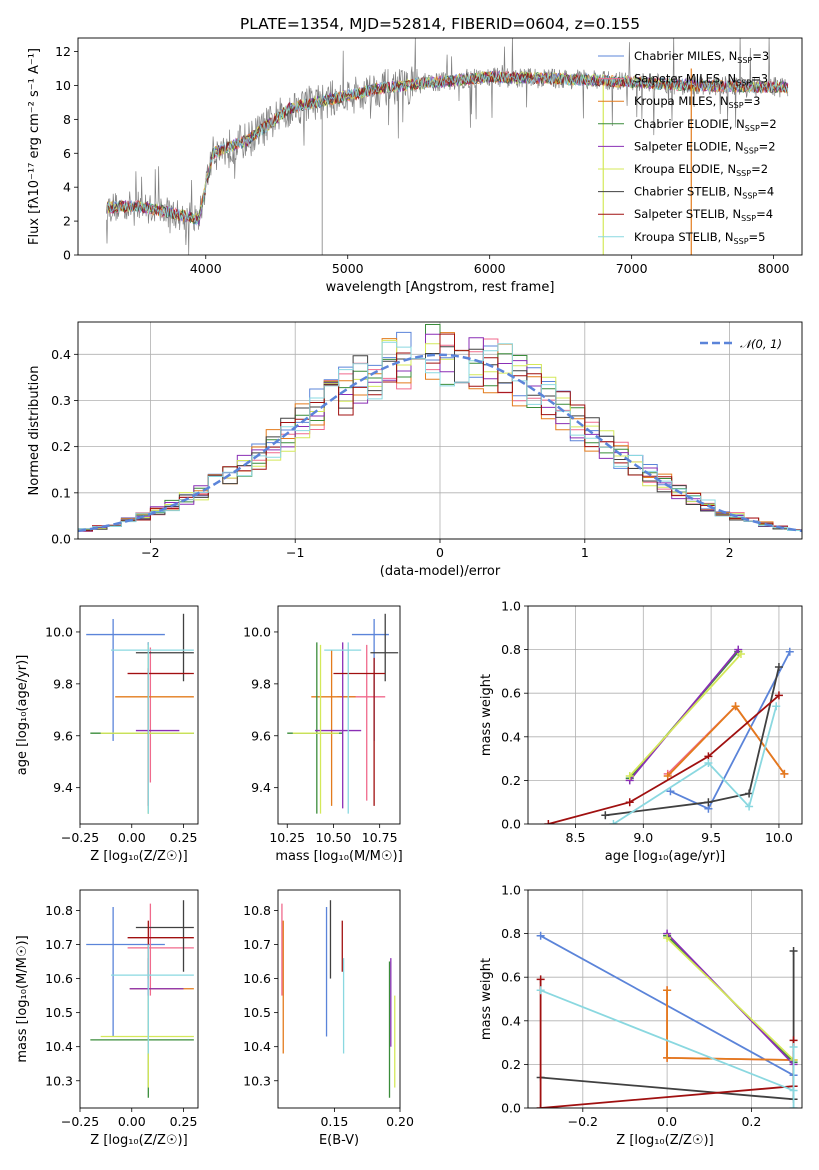 This screenshot has height=1170, width=819. What do you see at coordinates (511, 693) in the screenshot?
I see `y-tick-label: 0.6` at bounding box center [511, 693].